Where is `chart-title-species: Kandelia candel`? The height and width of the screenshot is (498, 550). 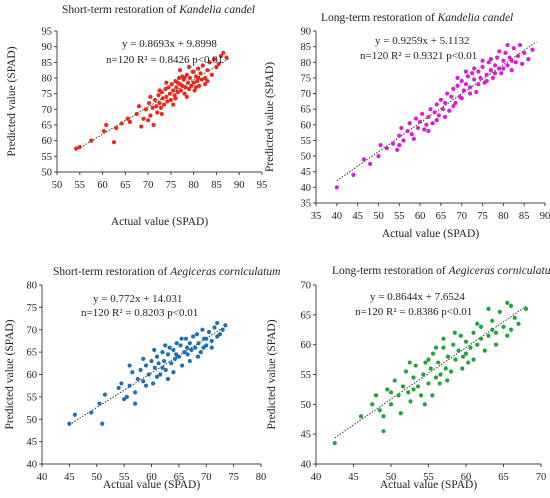
chart-title-species: Kandelia candel is located at coordinates (475, 18).